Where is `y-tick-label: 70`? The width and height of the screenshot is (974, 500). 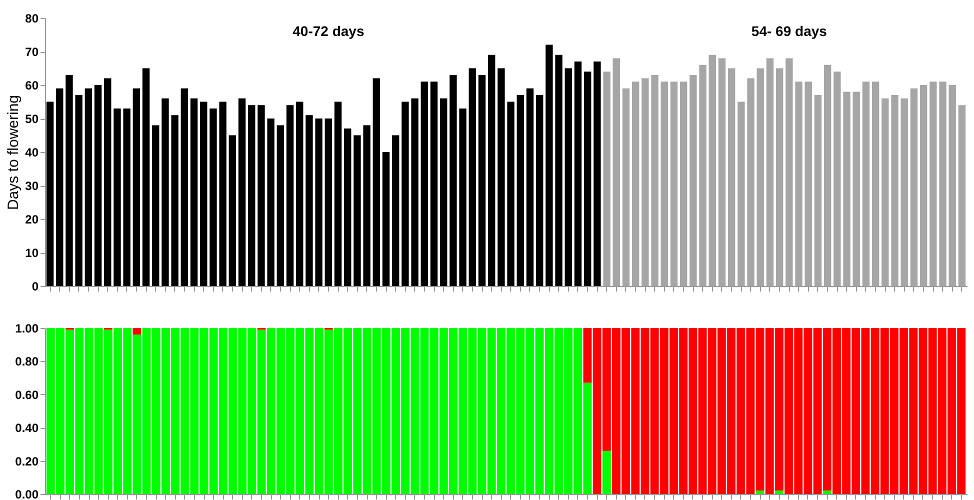 y-tick-label: 70 is located at coordinates (32, 52).